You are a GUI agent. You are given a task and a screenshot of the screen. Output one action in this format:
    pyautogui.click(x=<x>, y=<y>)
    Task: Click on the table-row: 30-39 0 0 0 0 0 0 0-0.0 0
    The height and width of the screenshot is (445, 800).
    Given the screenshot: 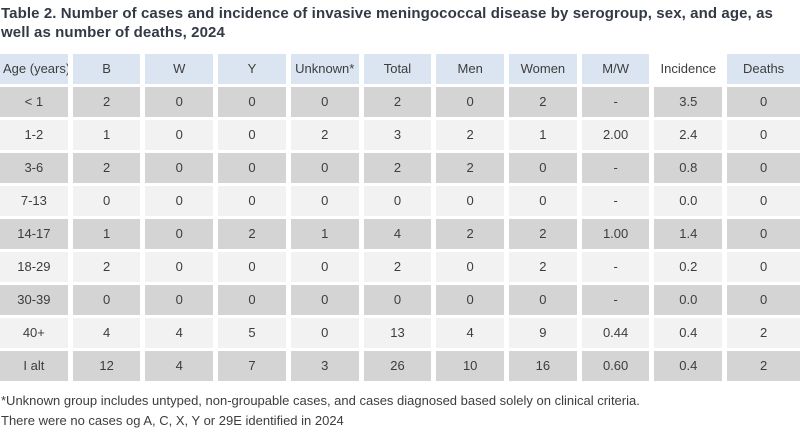 What is the action you would take?
    pyautogui.click(x=400, y=301)
    